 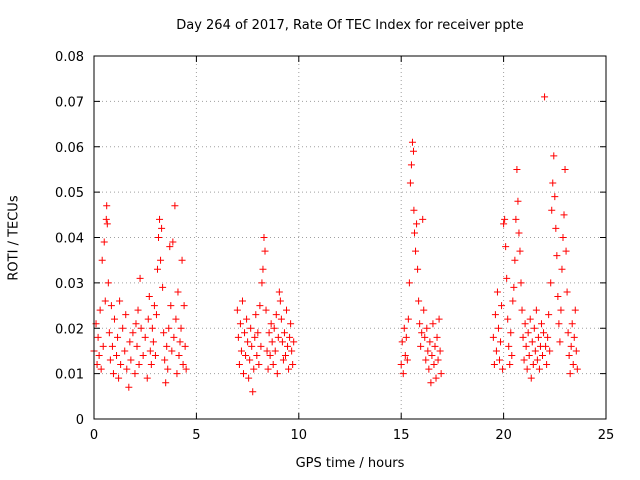 I want to click on y-tick-label: 0.02, so click(x=69, y=329).